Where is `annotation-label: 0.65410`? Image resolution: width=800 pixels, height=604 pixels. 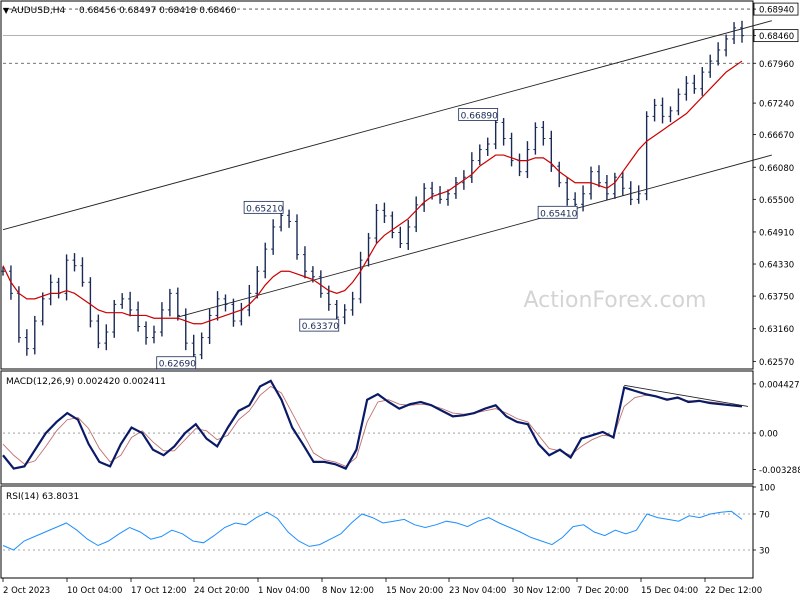
annotation-label: 0.65410 is located at coordinates (558, 214).